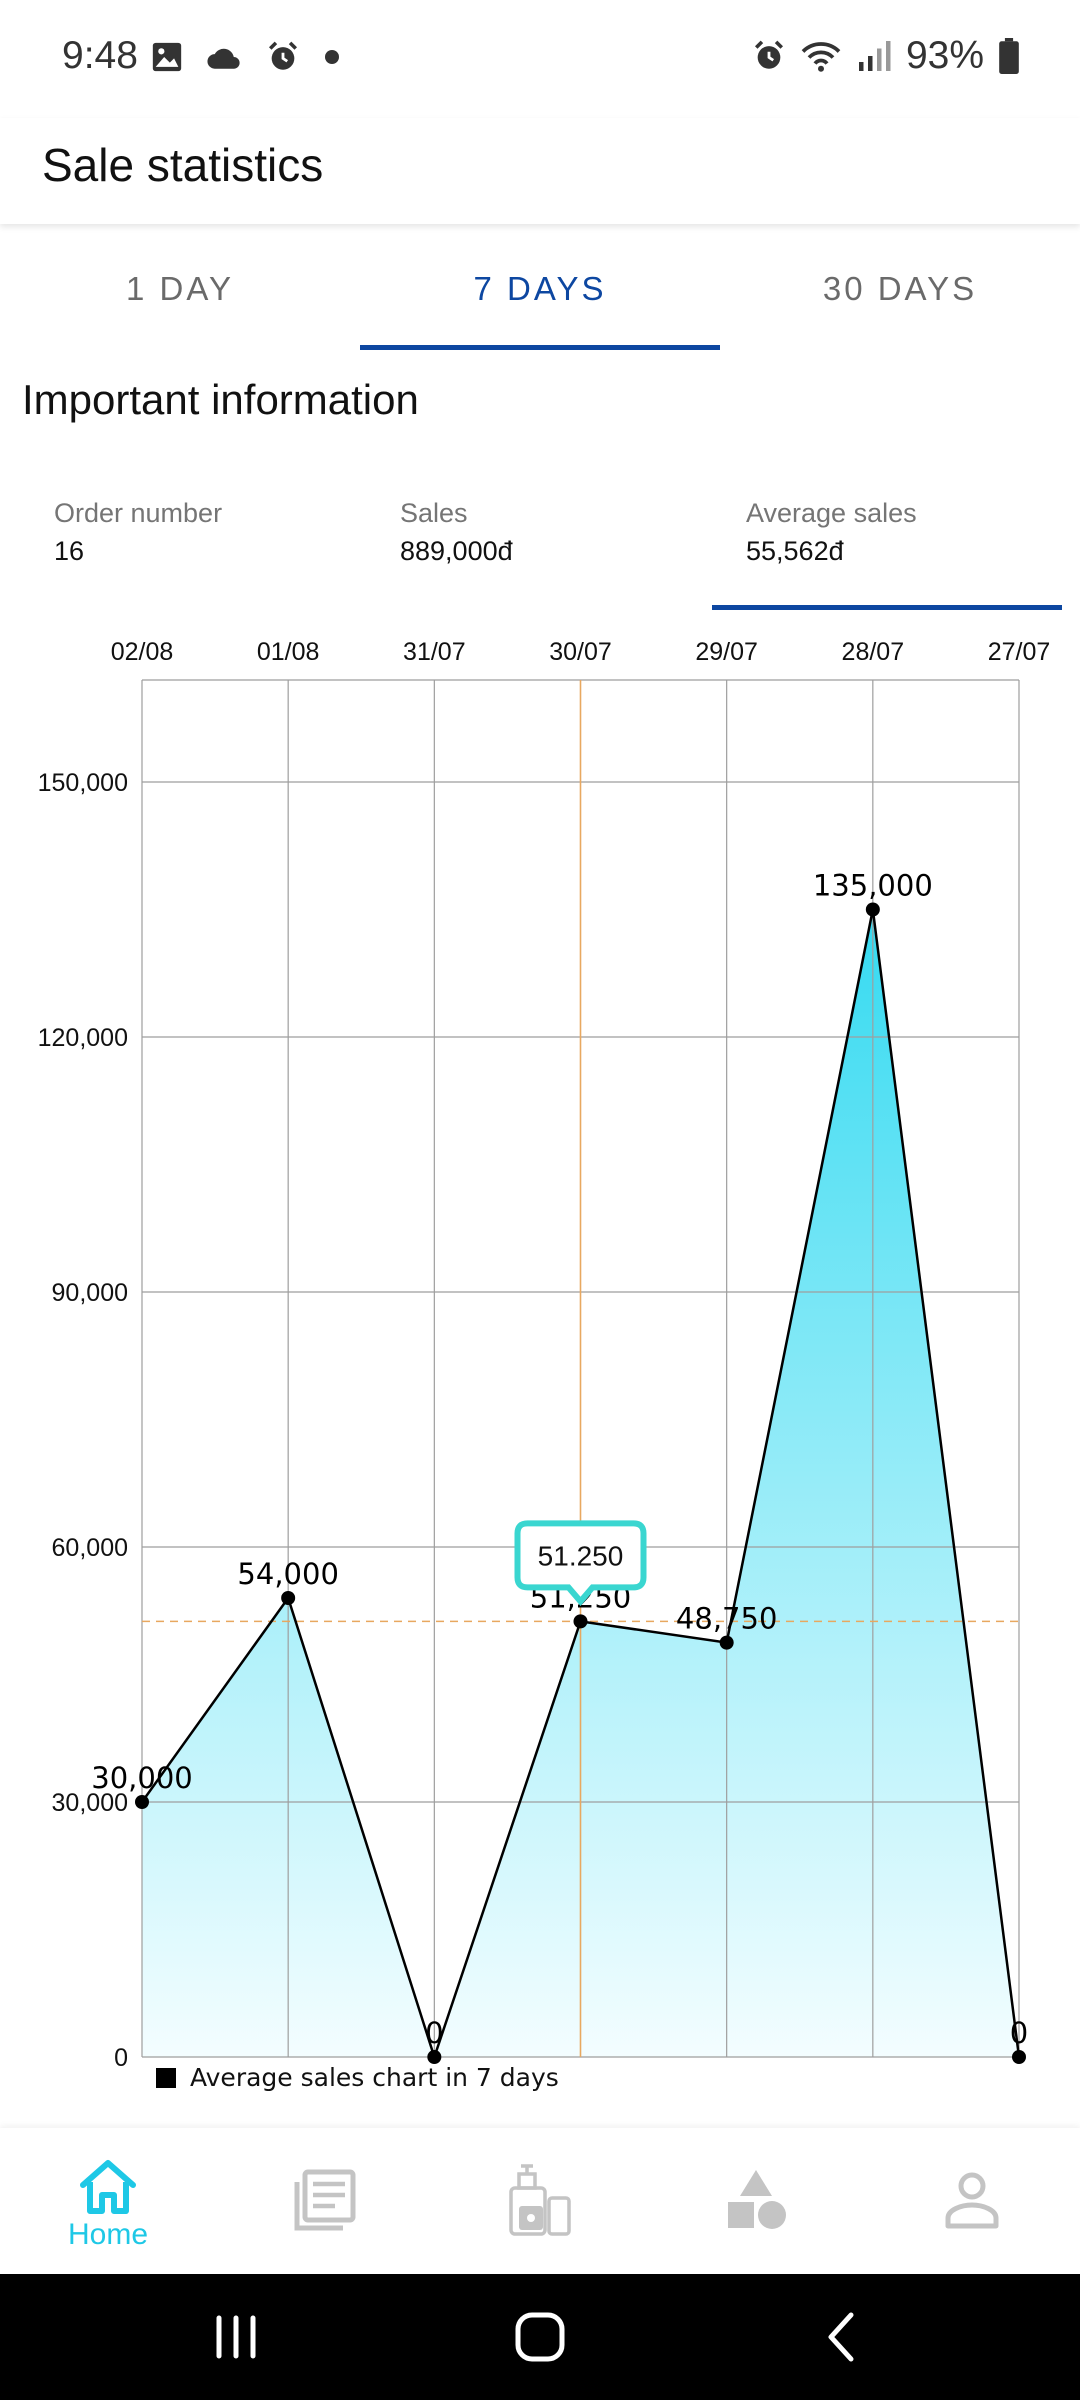  I want to click on signal-icon, so click(874, 56).